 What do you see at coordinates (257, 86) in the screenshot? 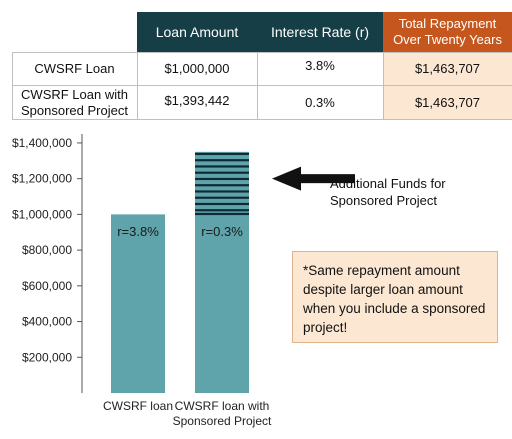
I see `table-line-col3` at bounding box center [257, 86].